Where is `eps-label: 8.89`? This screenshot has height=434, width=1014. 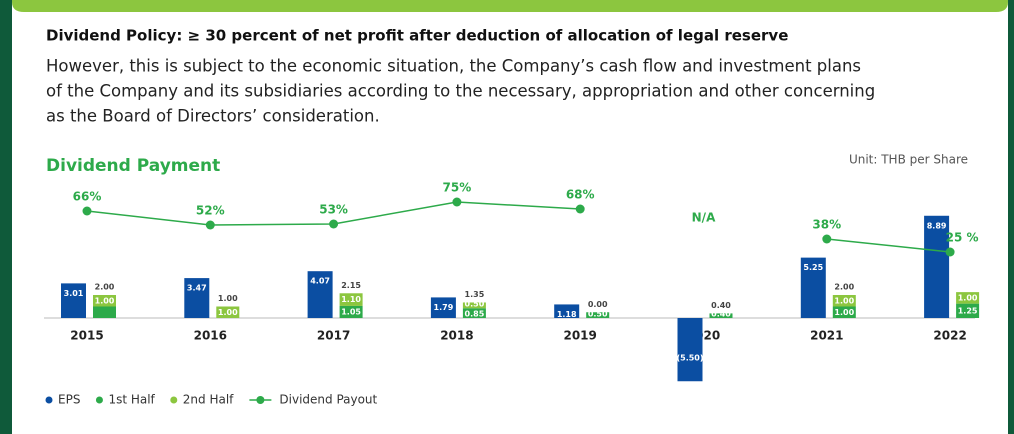 eps-label: 8.89 is located at coordinates (937, 225).